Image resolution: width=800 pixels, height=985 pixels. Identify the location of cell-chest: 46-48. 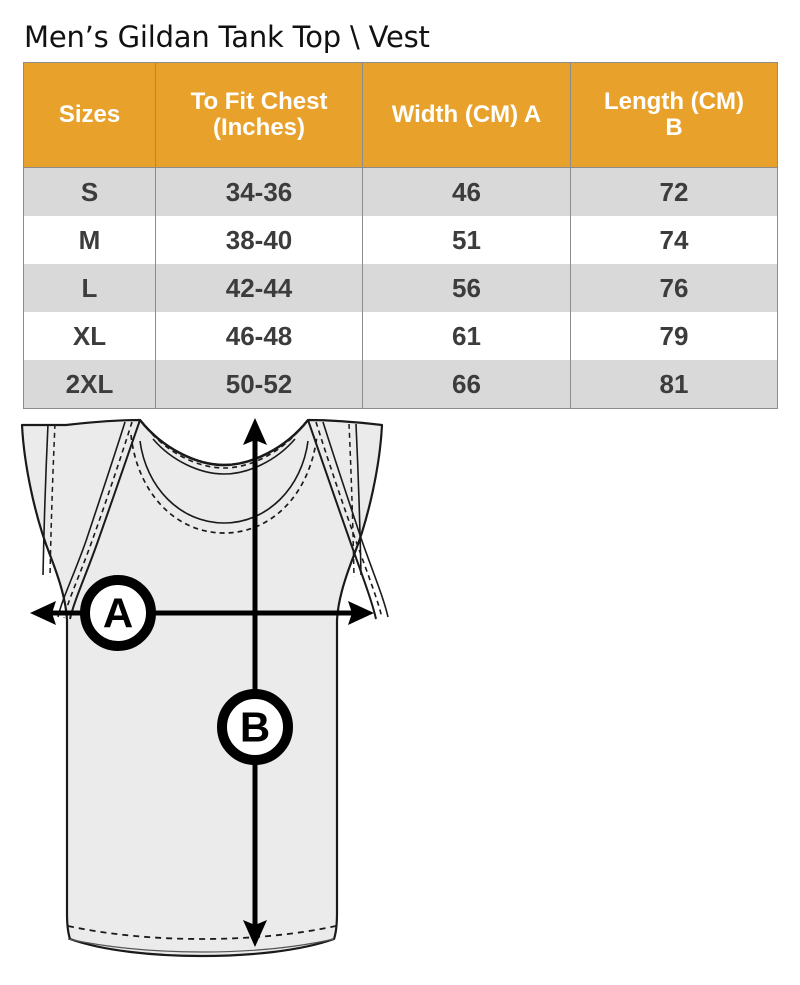
(259, 336).